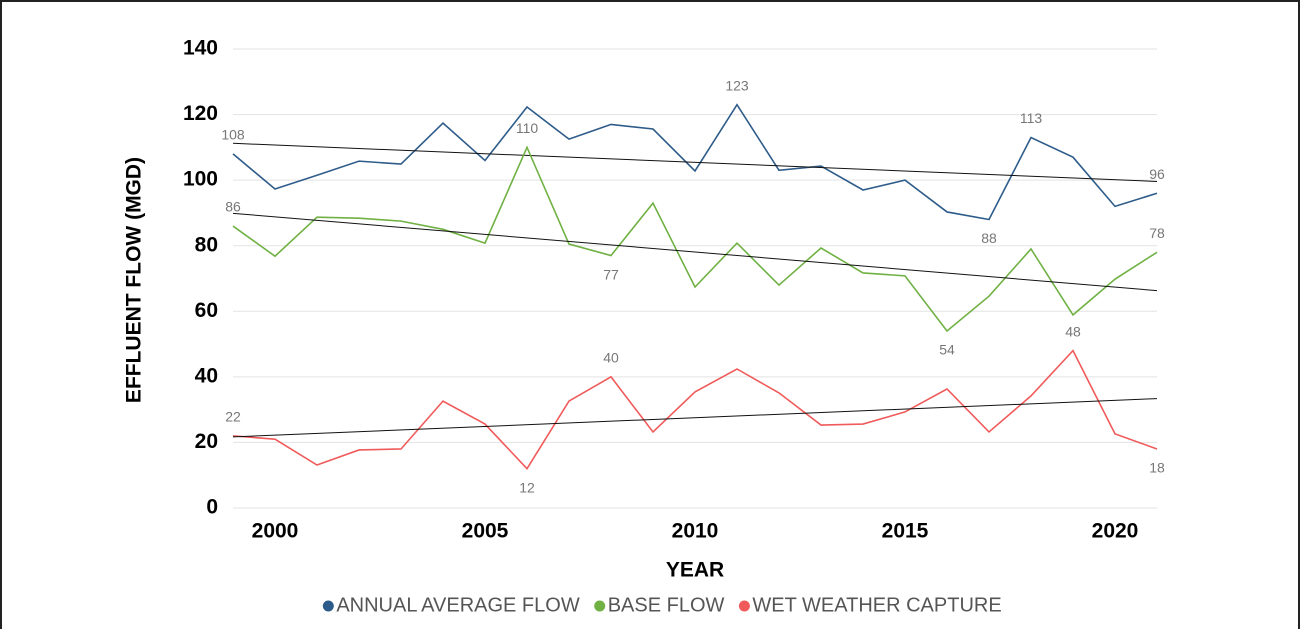 This screenshot has width=1301, height=629. What do you see at coordinates (134, 280) in the screenshot?
I see `y-axis-title: EFFLUENT FLOW (MGD)` at bounding box center [134, 280].